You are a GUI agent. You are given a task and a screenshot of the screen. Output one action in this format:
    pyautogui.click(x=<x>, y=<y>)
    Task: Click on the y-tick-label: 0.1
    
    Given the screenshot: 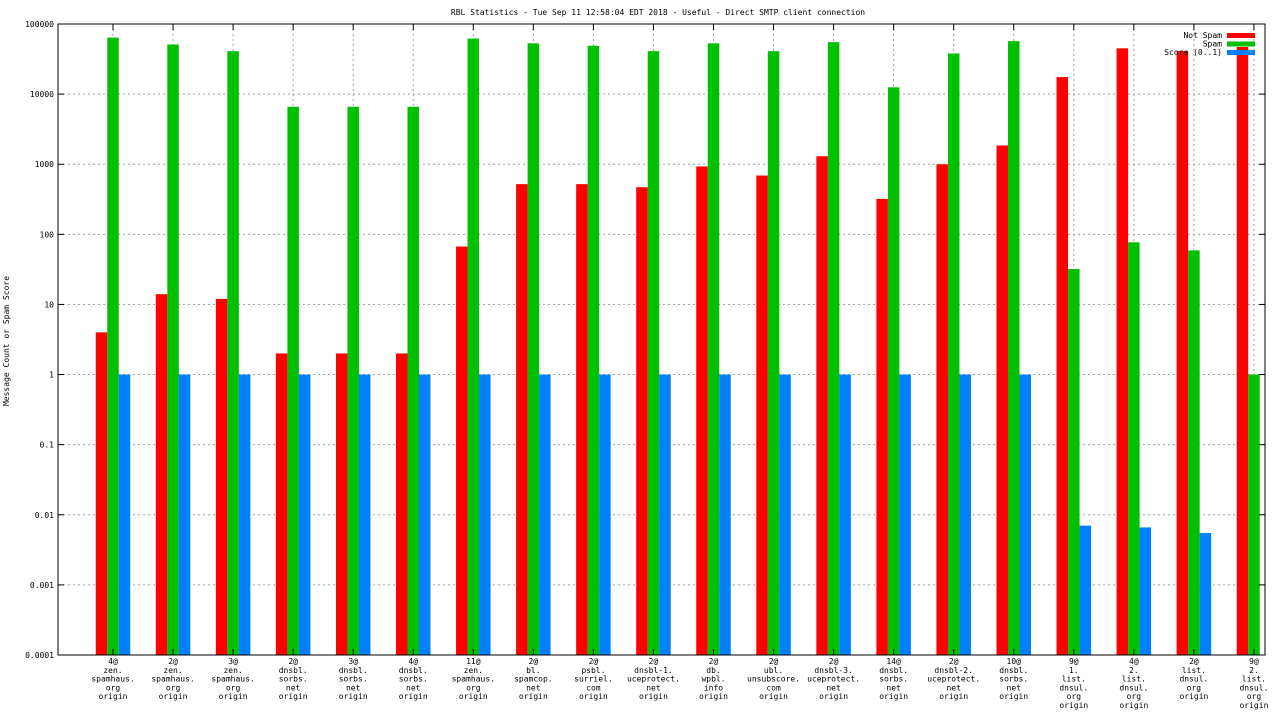 What is the action you would take?
    pyautogui.click(x=47, y=445)
    